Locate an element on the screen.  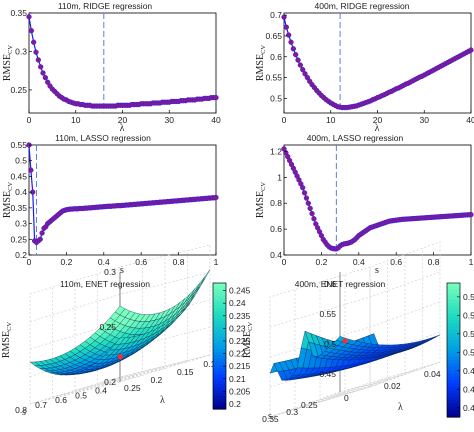
x-tick-label: 10 is located at coordinates (331, 120).